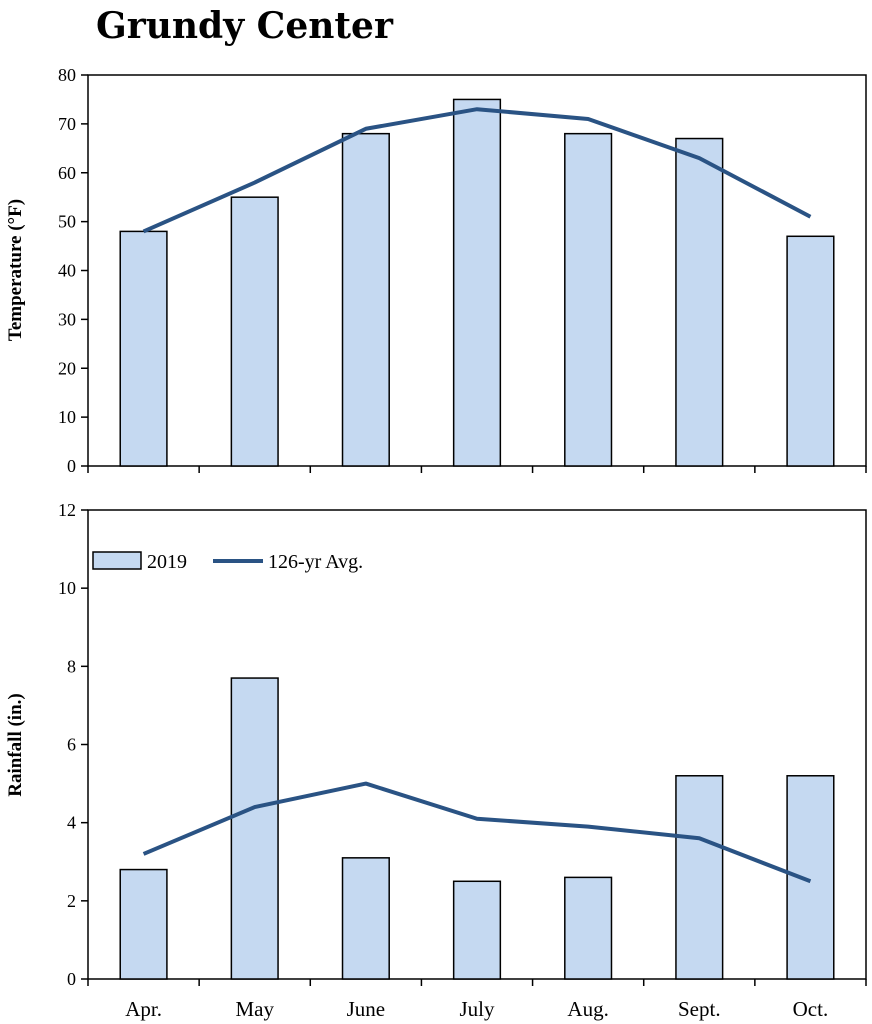 The width and height of the screenshot is (872, 1024). I want to click on legend-bar-swatch, so click(117, 560).